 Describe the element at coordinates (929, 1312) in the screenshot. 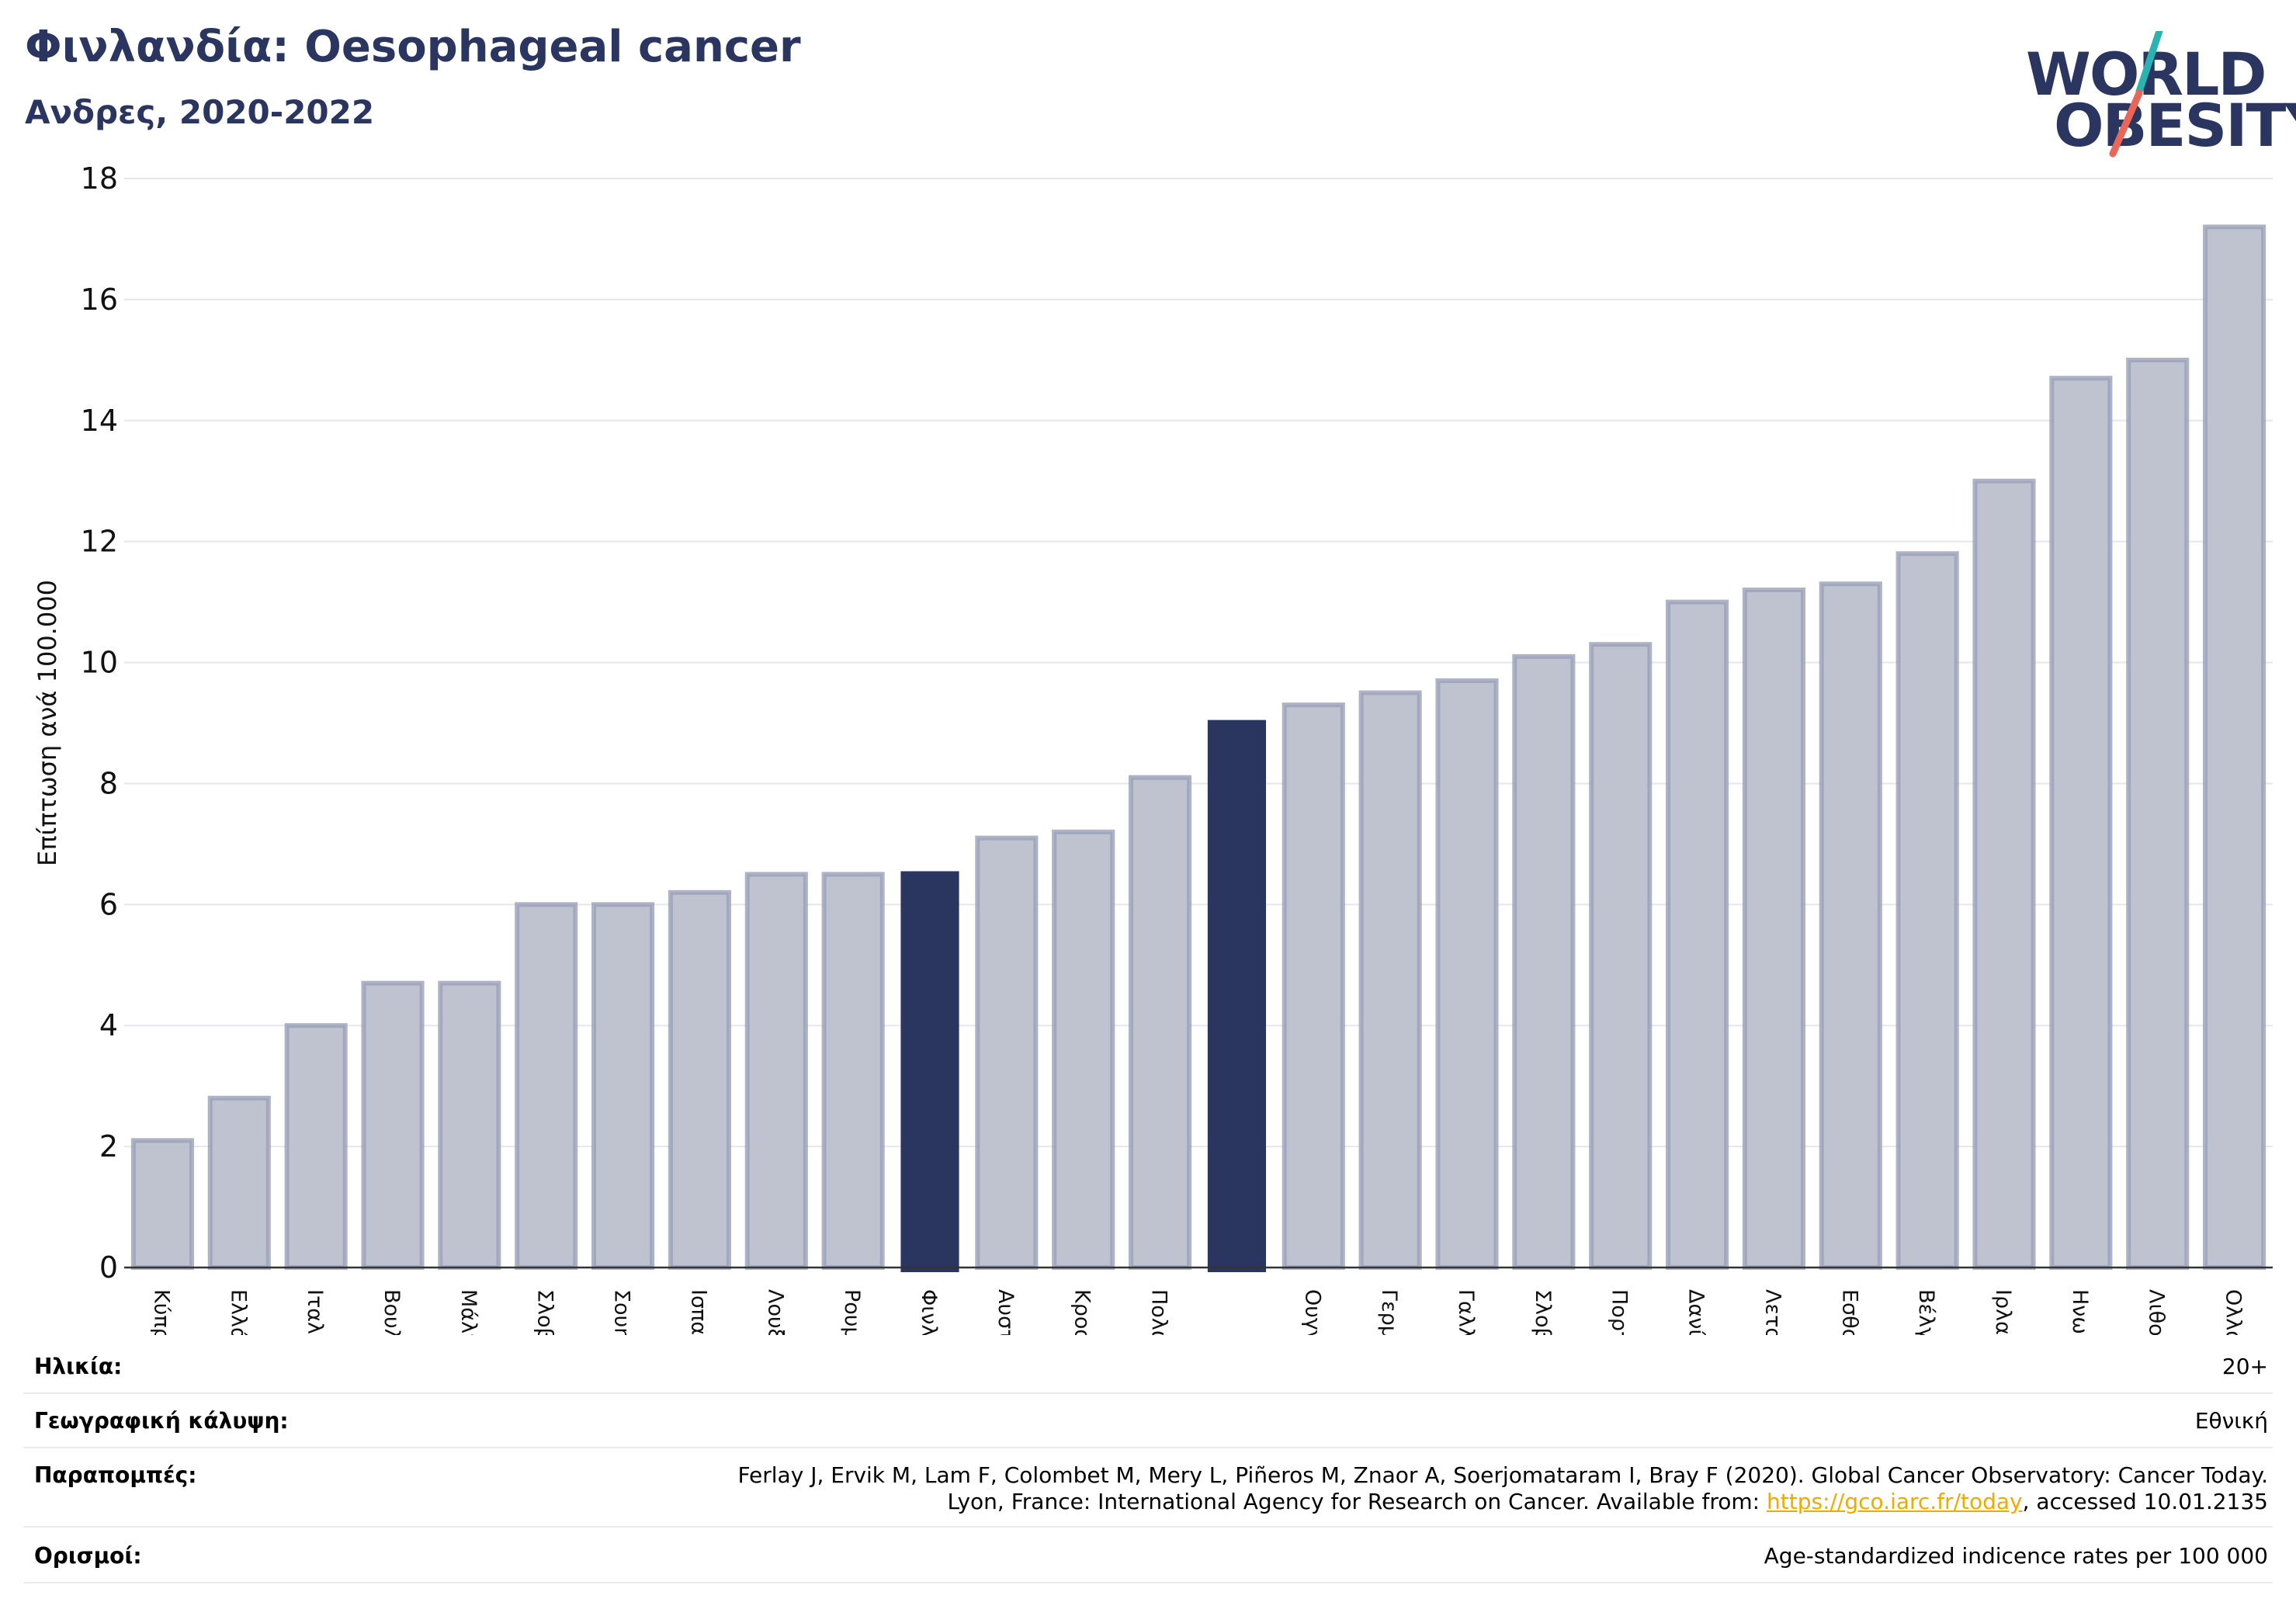

I see `x-tick-label: Φινλανδία` at that location.